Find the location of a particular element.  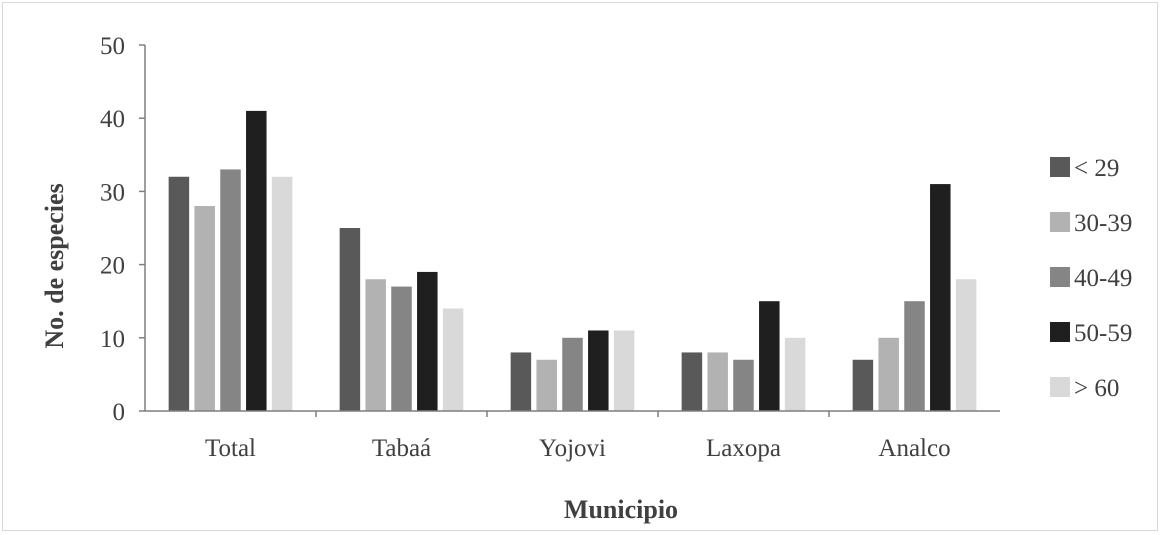

y-axis-ticks: 0 10 20 30 40 50 is located at coordinates (122, 229).